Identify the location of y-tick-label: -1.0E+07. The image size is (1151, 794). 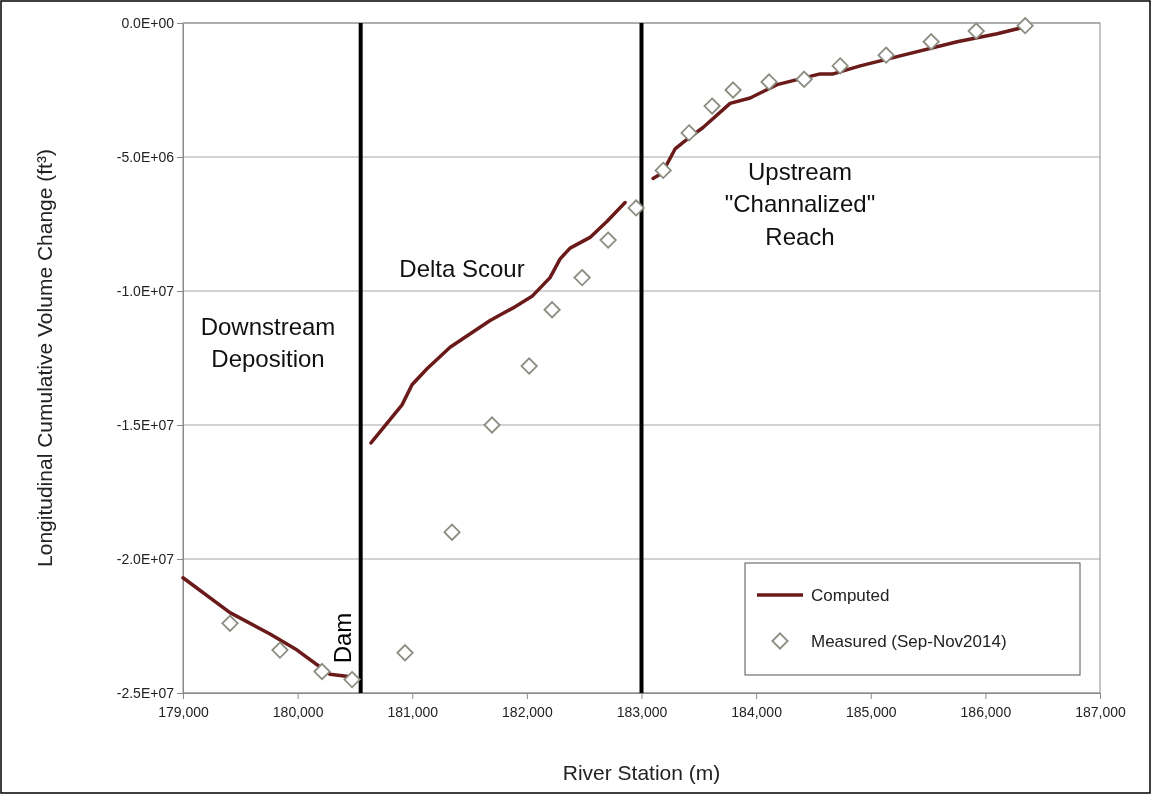
(145, 290).